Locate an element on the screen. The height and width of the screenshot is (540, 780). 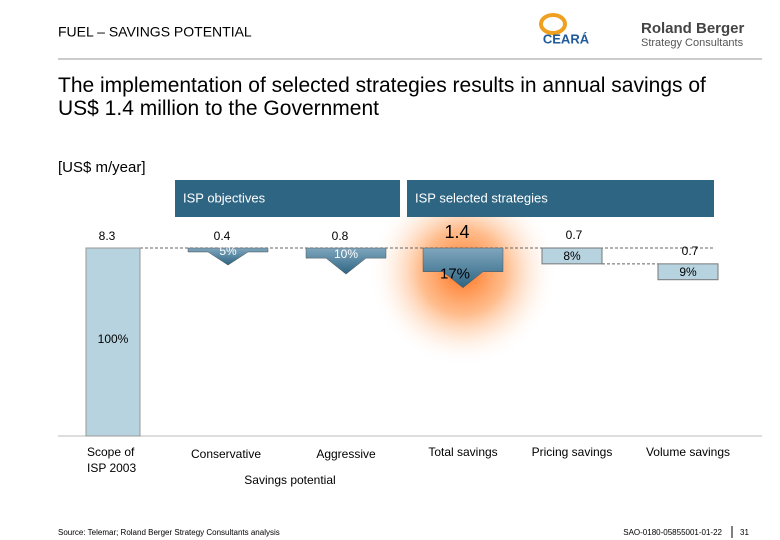
group-axis-label: Savings potential is located at coordinates (289, 480).